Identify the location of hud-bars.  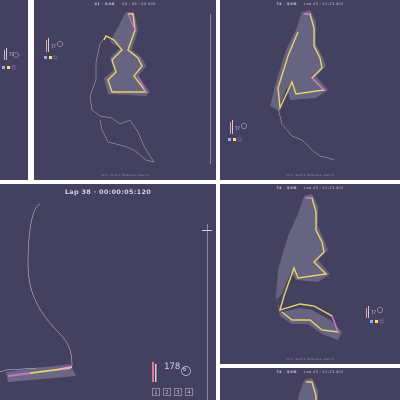
(171, 372).